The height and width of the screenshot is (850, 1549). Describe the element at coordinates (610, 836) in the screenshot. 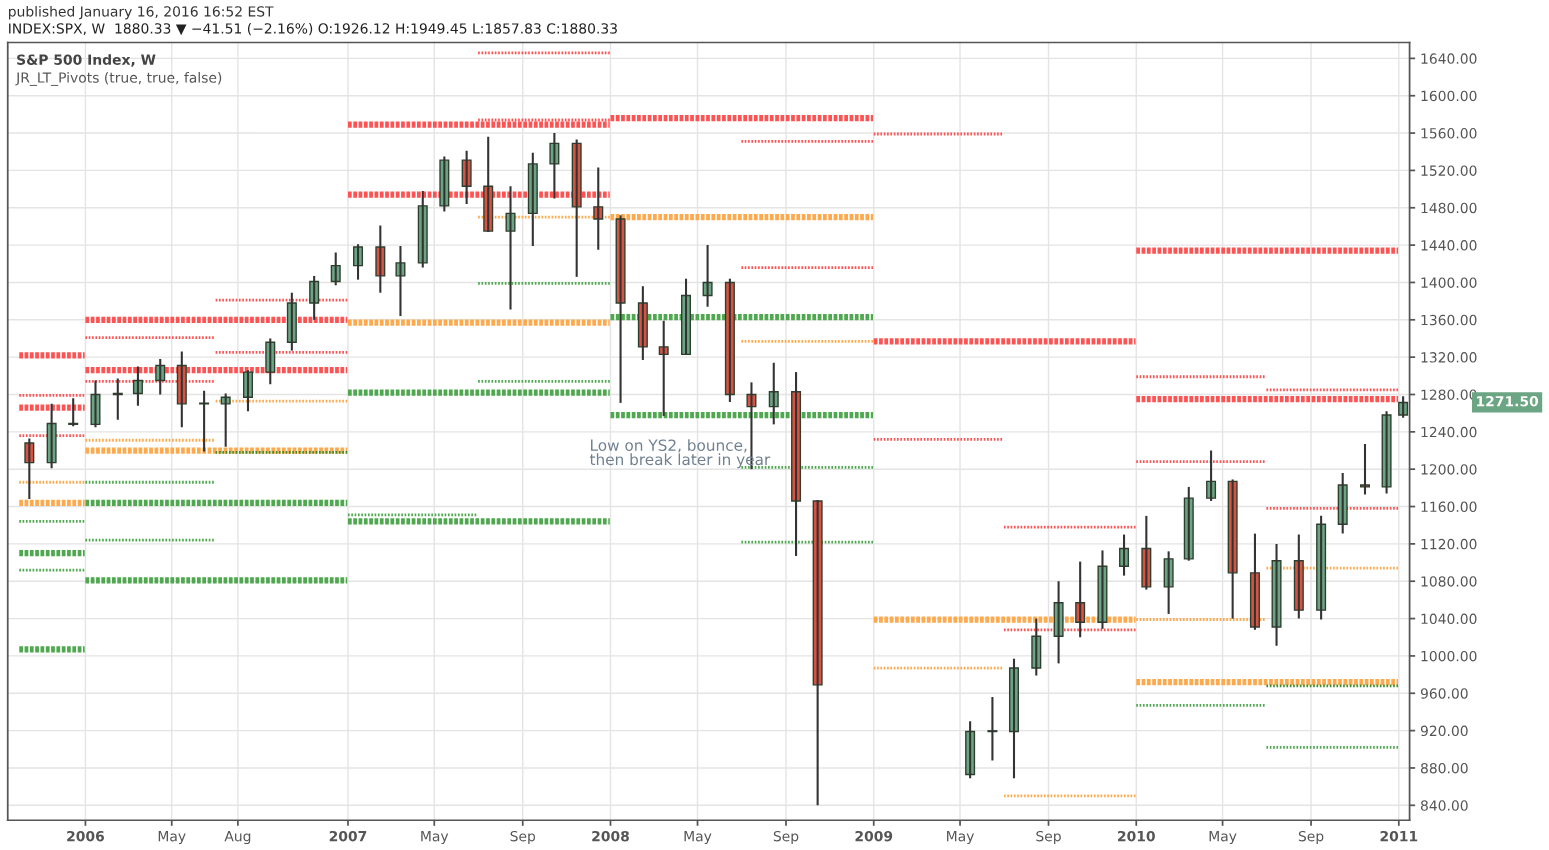

I see `x-tick-label: 2008` at that location.